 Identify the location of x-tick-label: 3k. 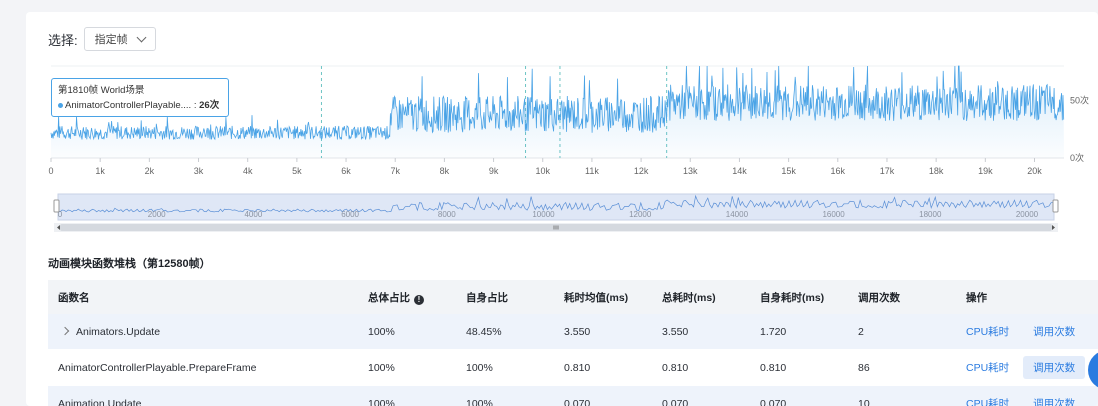
(199, 171).